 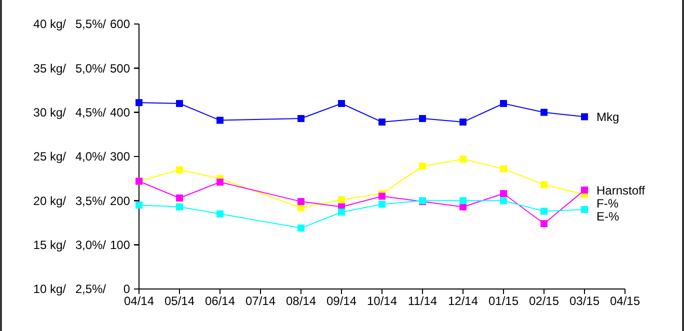 What do you see at coordinates (120, 245) in the screenshot?
I see `y3-tick-label: 100` at bounding box center [120, 245].